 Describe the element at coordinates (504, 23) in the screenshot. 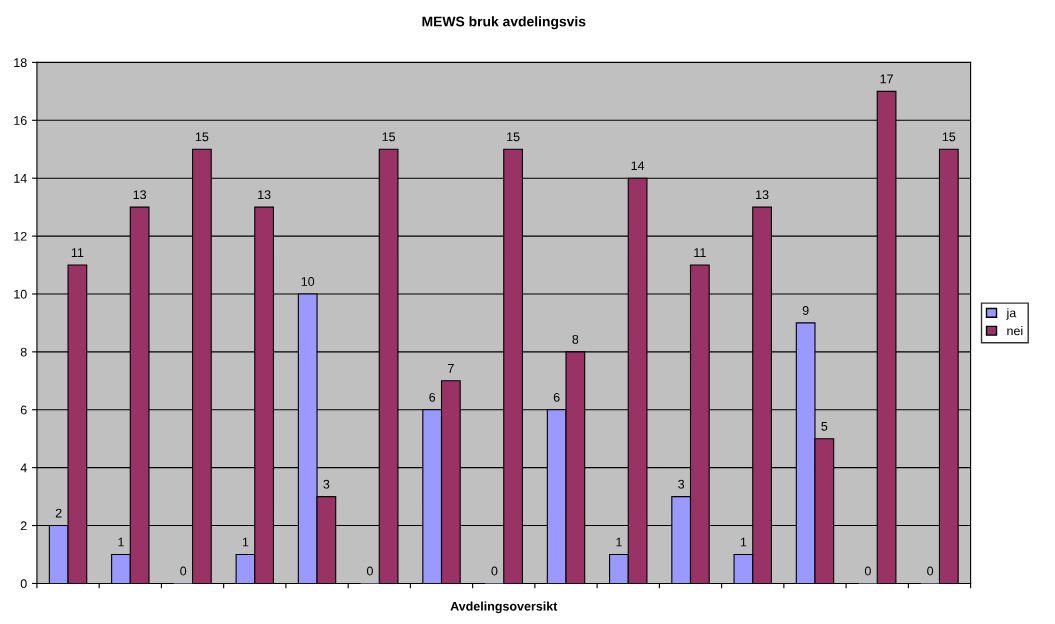

I see `chart-title: MEWS bruk avdelingsvis` at that location.